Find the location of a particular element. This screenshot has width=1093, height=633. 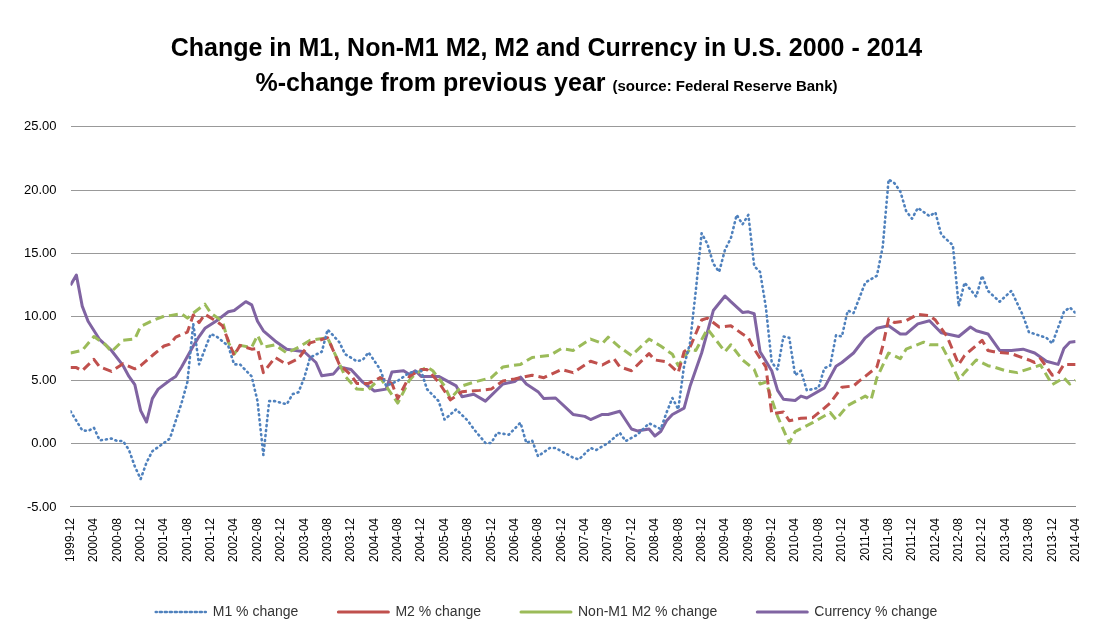

x-tick-label: 2011-08 is located at coordinates (887, 539).